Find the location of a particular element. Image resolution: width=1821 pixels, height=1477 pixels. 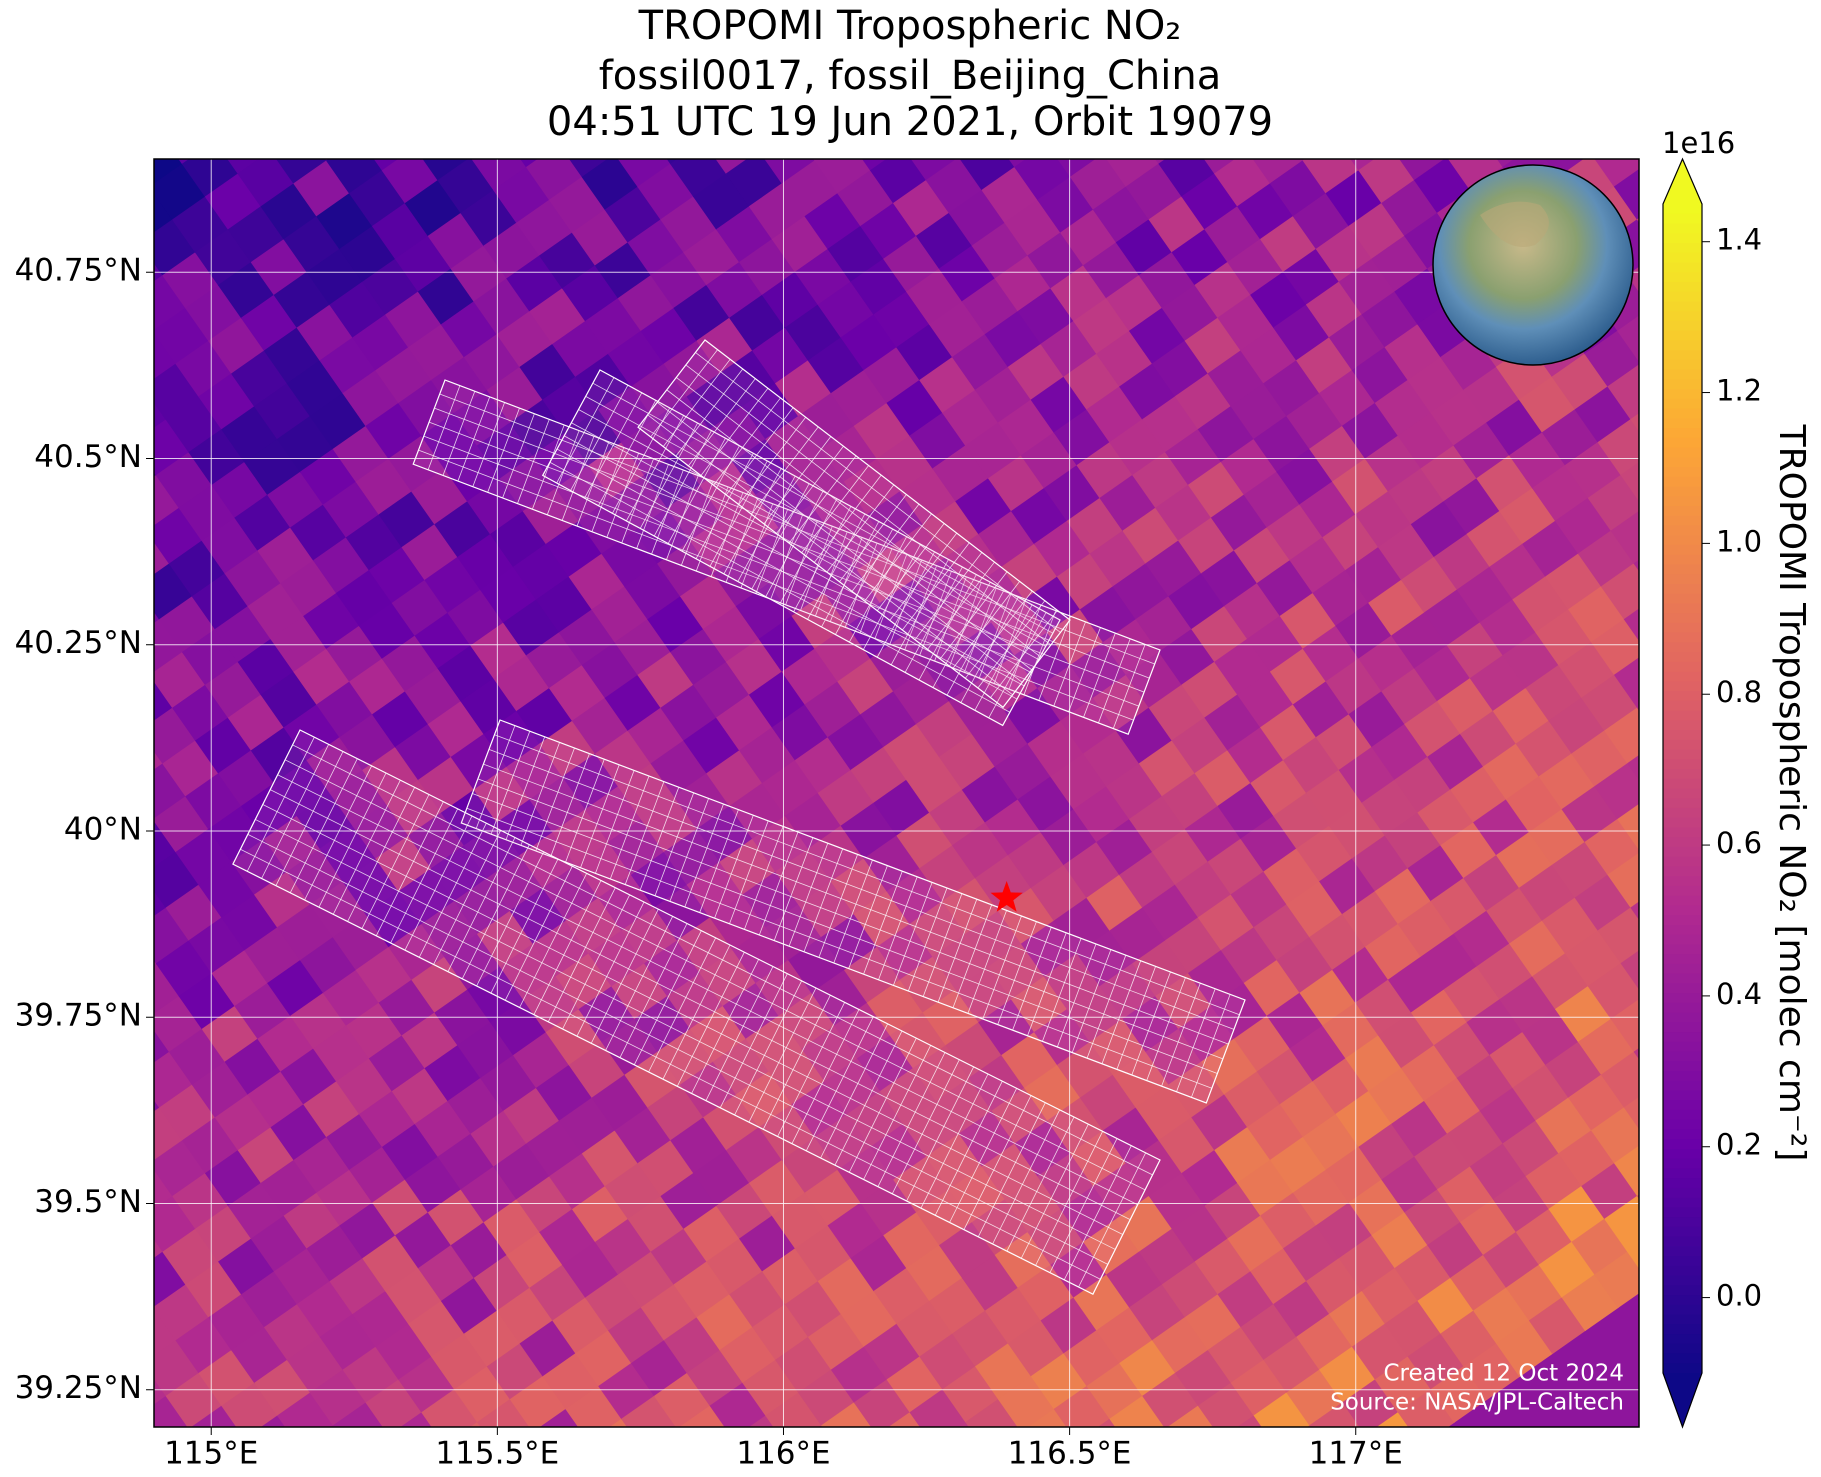

overlay-strip is located at coordinates (854, 524).